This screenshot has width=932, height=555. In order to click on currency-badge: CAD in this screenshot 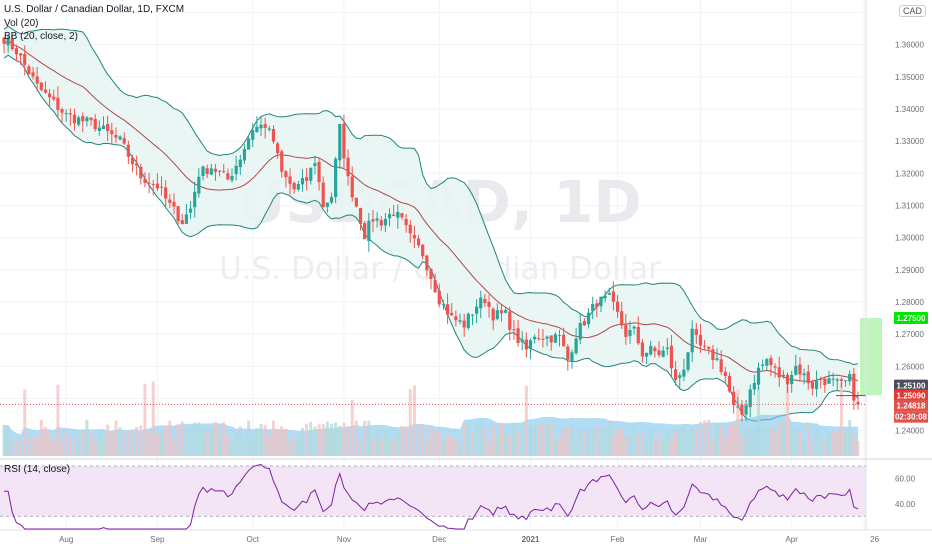, I will do `click(912, 11)`.